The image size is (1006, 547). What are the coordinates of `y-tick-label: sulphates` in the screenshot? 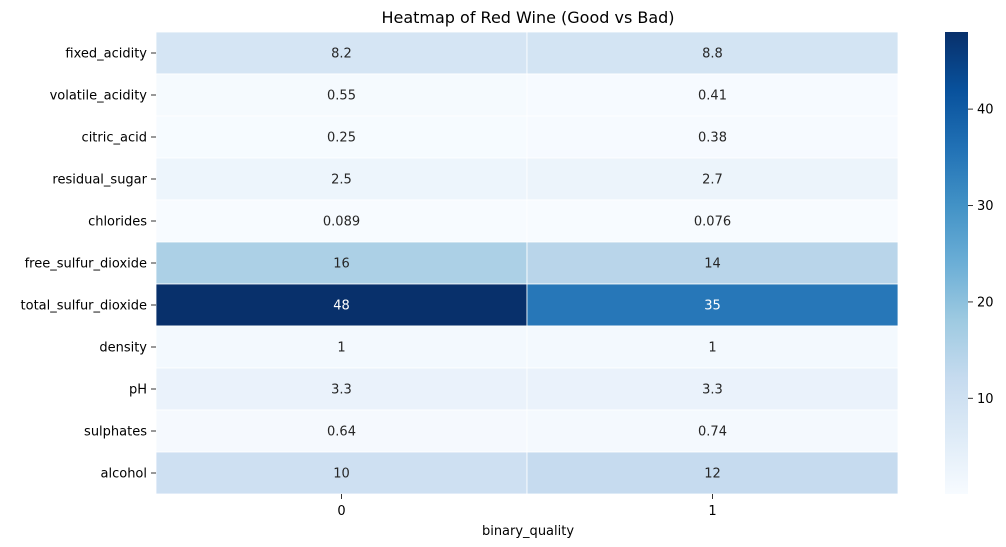 It's located at (115, 432).